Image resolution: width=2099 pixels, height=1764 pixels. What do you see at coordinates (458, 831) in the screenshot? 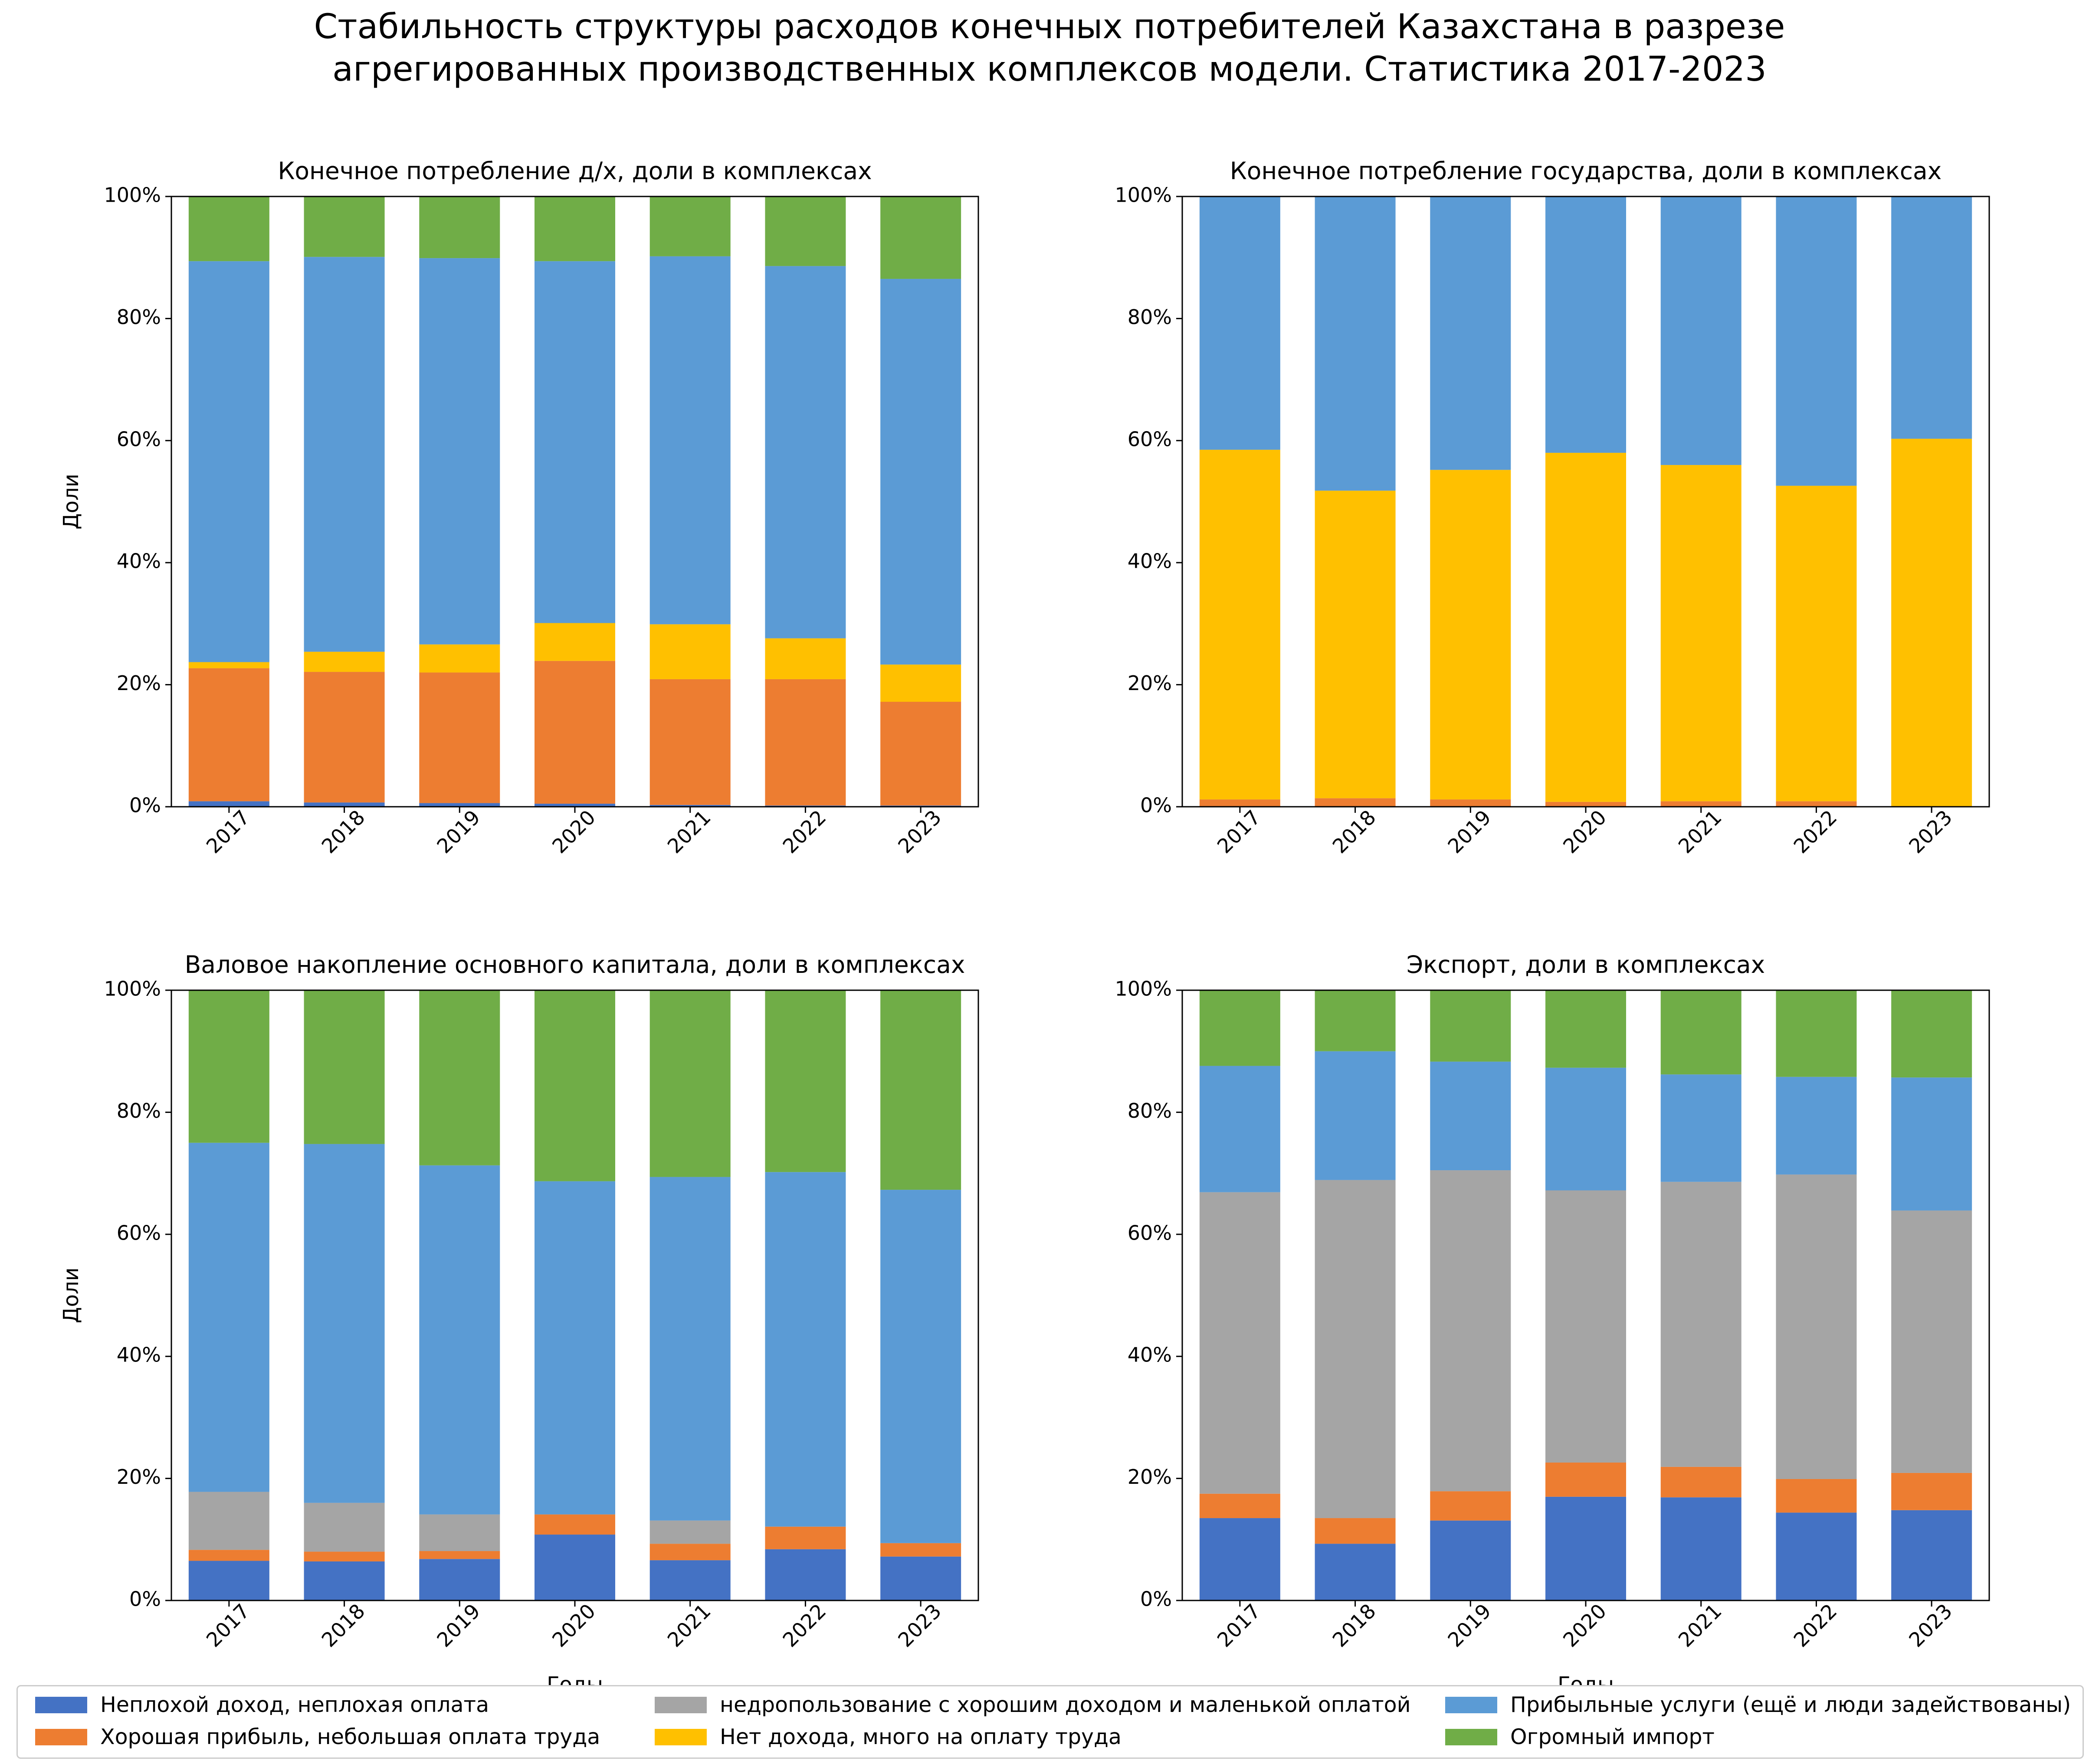
I see `x-tick-label: 2019` at bounding box center [458, 831].